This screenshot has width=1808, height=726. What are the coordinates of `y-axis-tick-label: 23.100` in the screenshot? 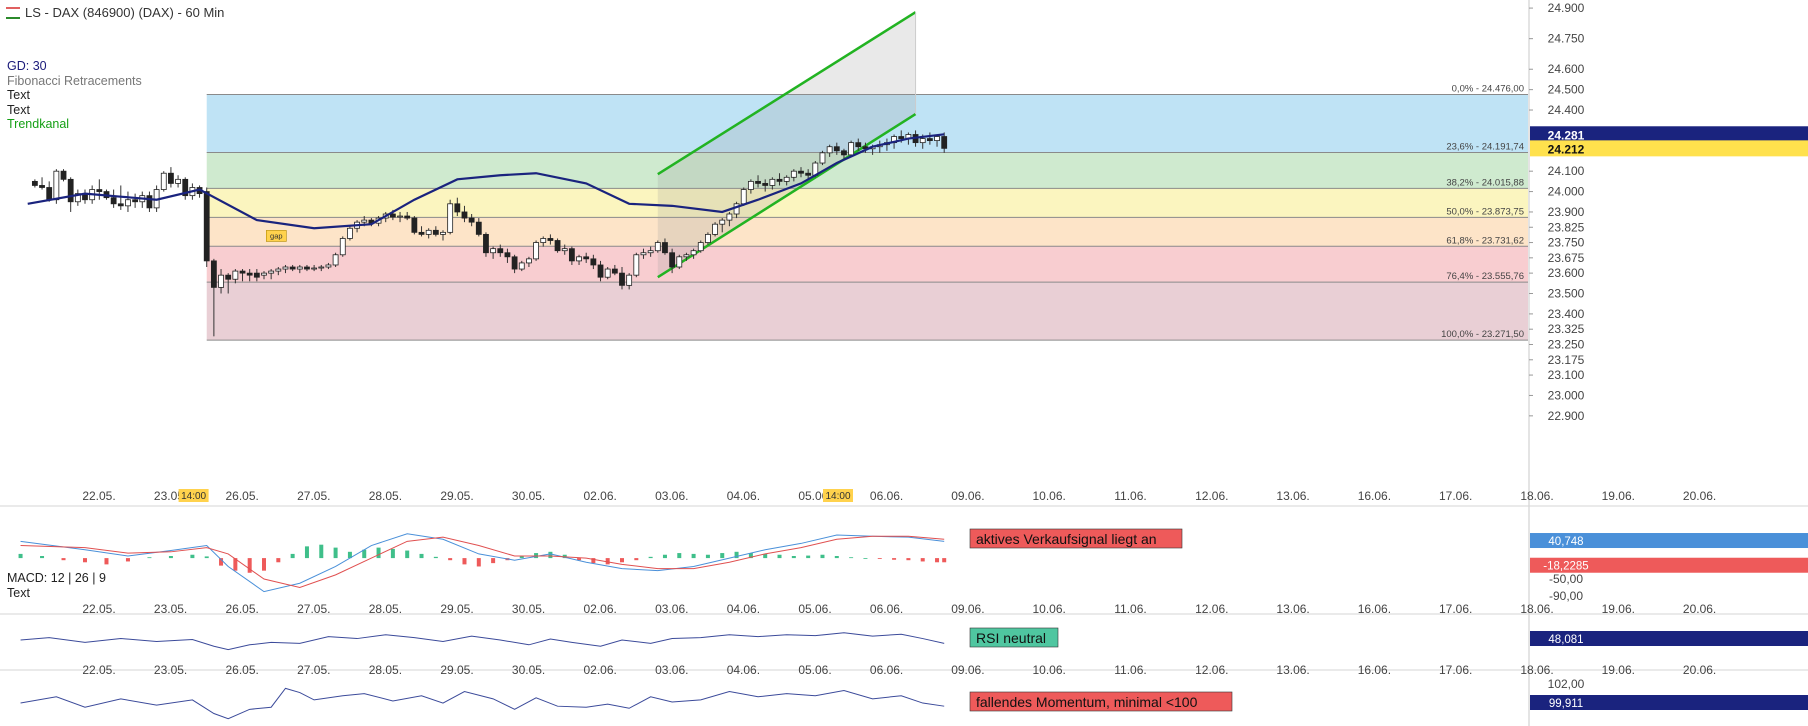 It's located at (1566, 375).